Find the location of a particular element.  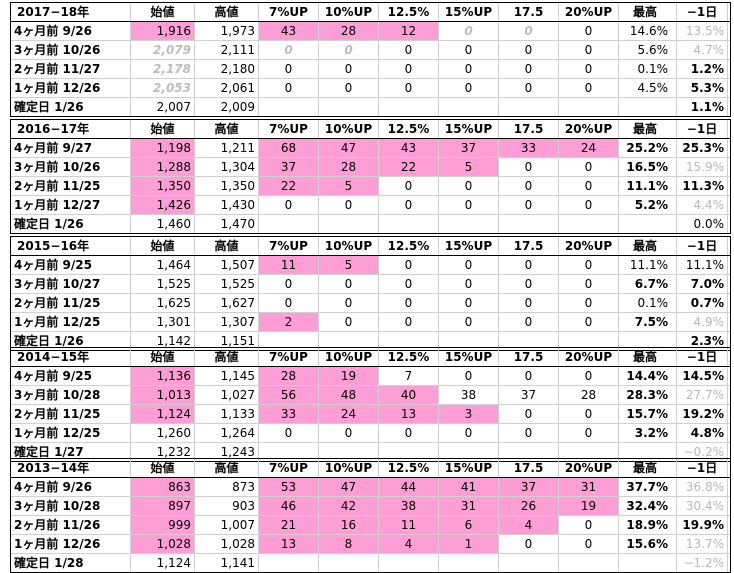

start-price: 1,460 is located at coordinates (163, 224).